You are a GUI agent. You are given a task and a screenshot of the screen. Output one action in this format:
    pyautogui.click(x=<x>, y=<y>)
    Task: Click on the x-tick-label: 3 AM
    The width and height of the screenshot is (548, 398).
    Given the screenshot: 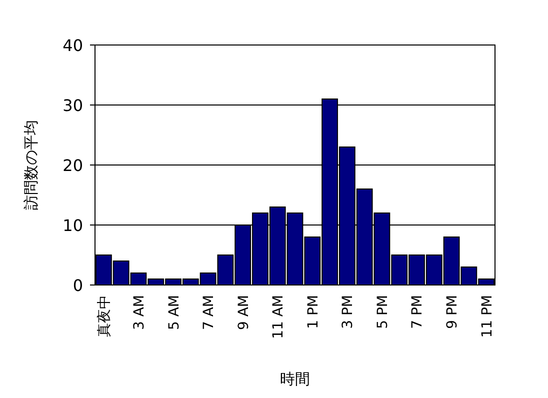 What is the action you would take?
    pyautogui.click(x=139, y=312)
    